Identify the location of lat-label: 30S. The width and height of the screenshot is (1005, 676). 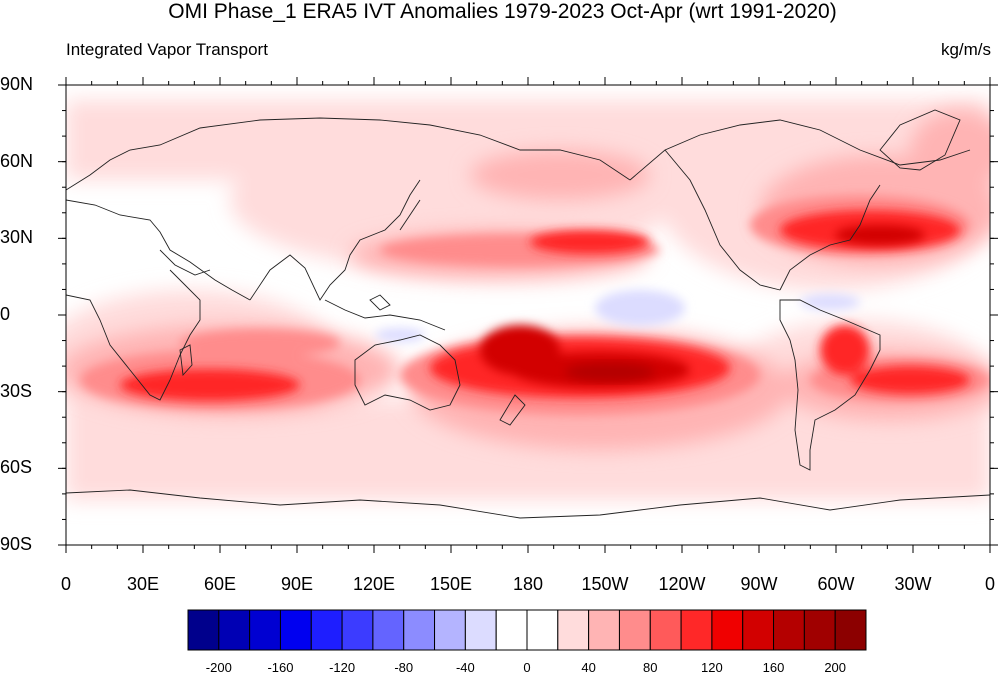
(16, 390).